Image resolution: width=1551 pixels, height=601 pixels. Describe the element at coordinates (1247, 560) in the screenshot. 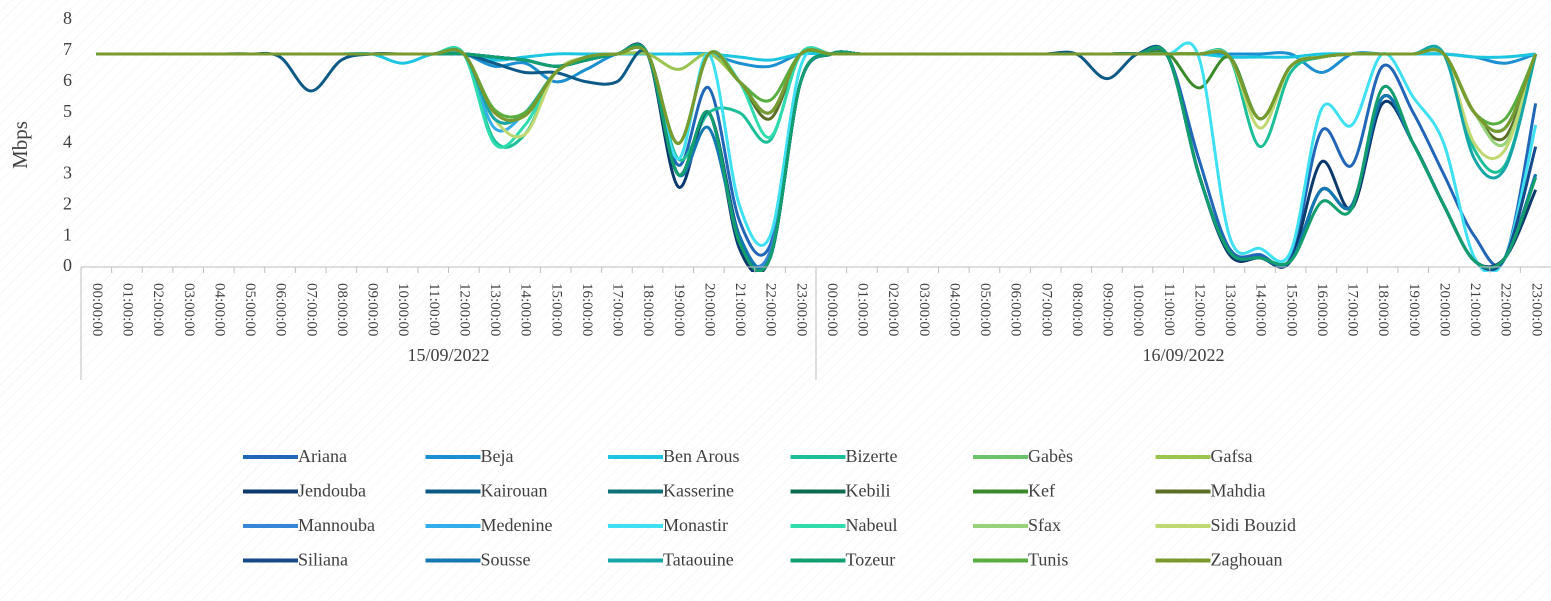

I see `legend-label: Zaghouan` at that location.